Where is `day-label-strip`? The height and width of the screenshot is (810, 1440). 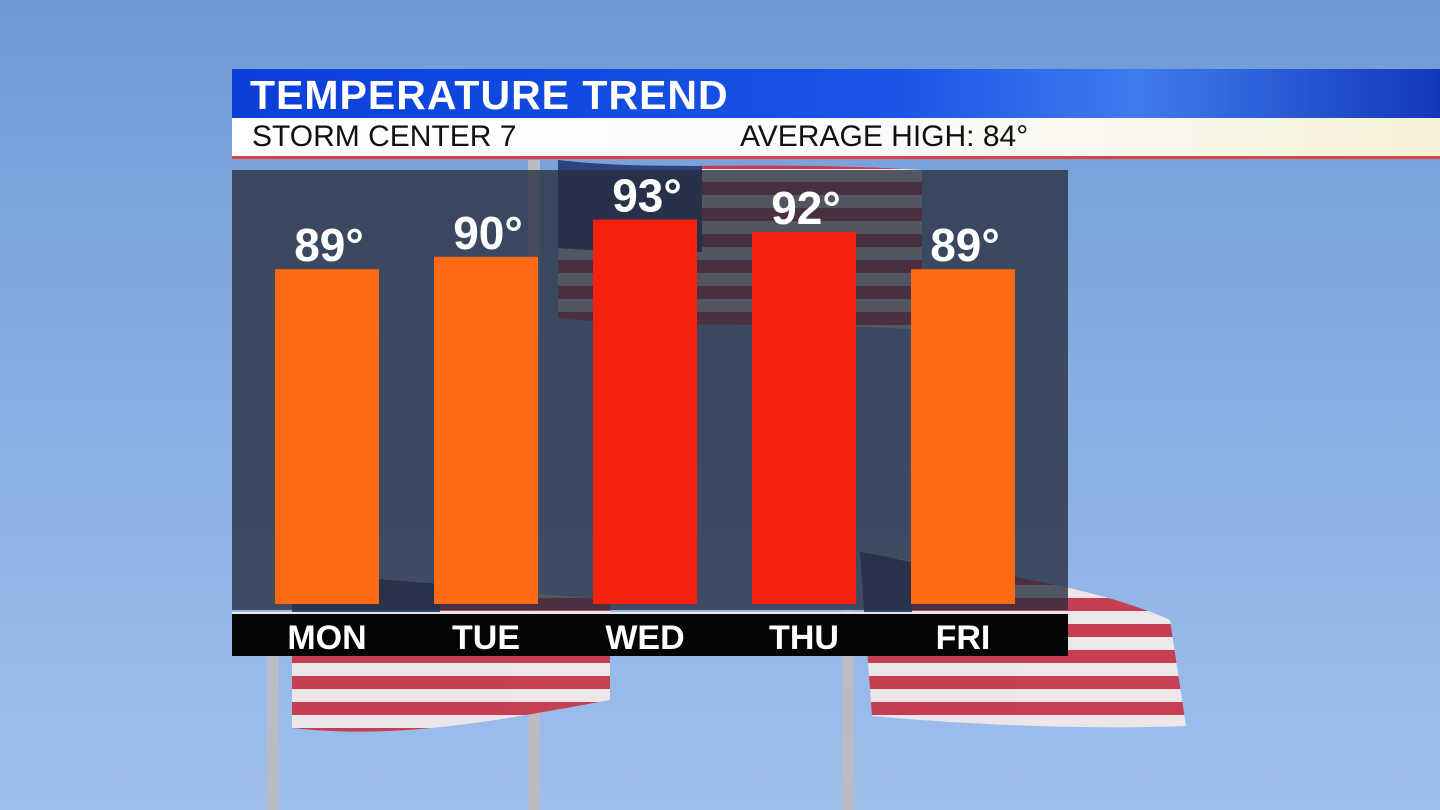 day-label-strip is located at coordinates (650, 634).